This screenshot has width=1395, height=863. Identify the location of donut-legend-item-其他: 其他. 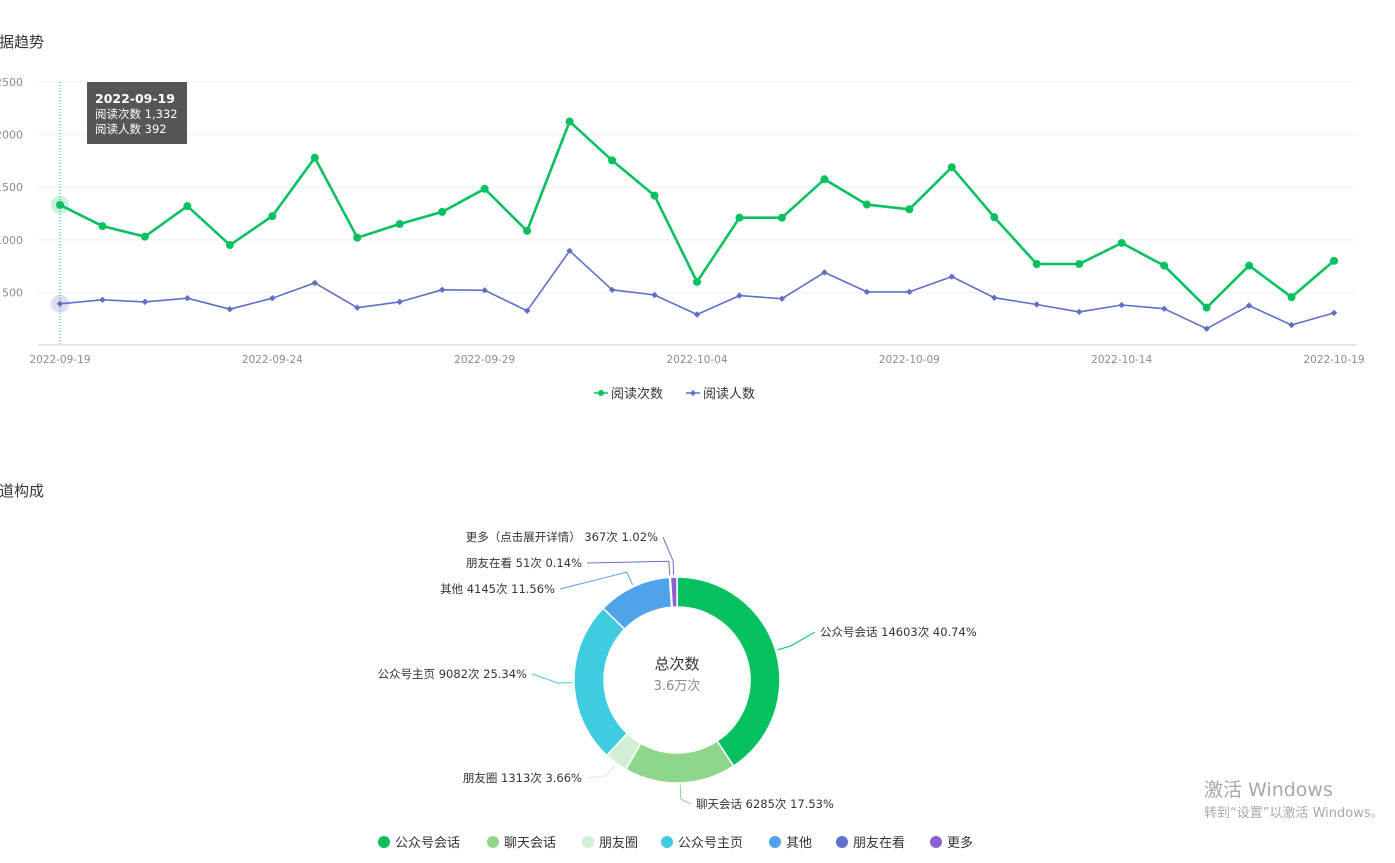
(790, 843).